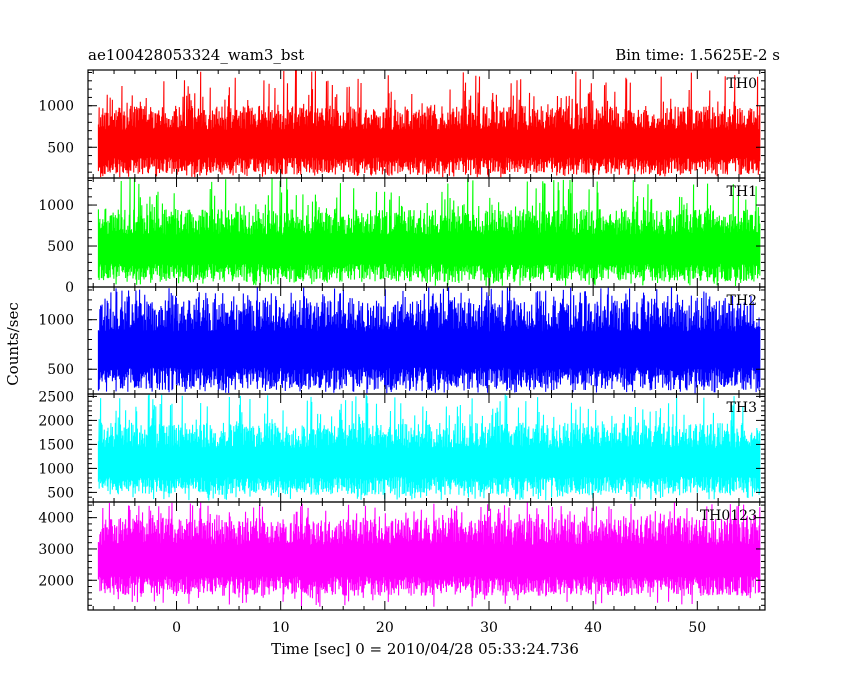 Image resolution: width=850 pixels, height=680 pixels. What do you see at coordinates (742, 301) in the screenshot?
I see `panel-label-th2: TH2` at bounding box center [742, 301].